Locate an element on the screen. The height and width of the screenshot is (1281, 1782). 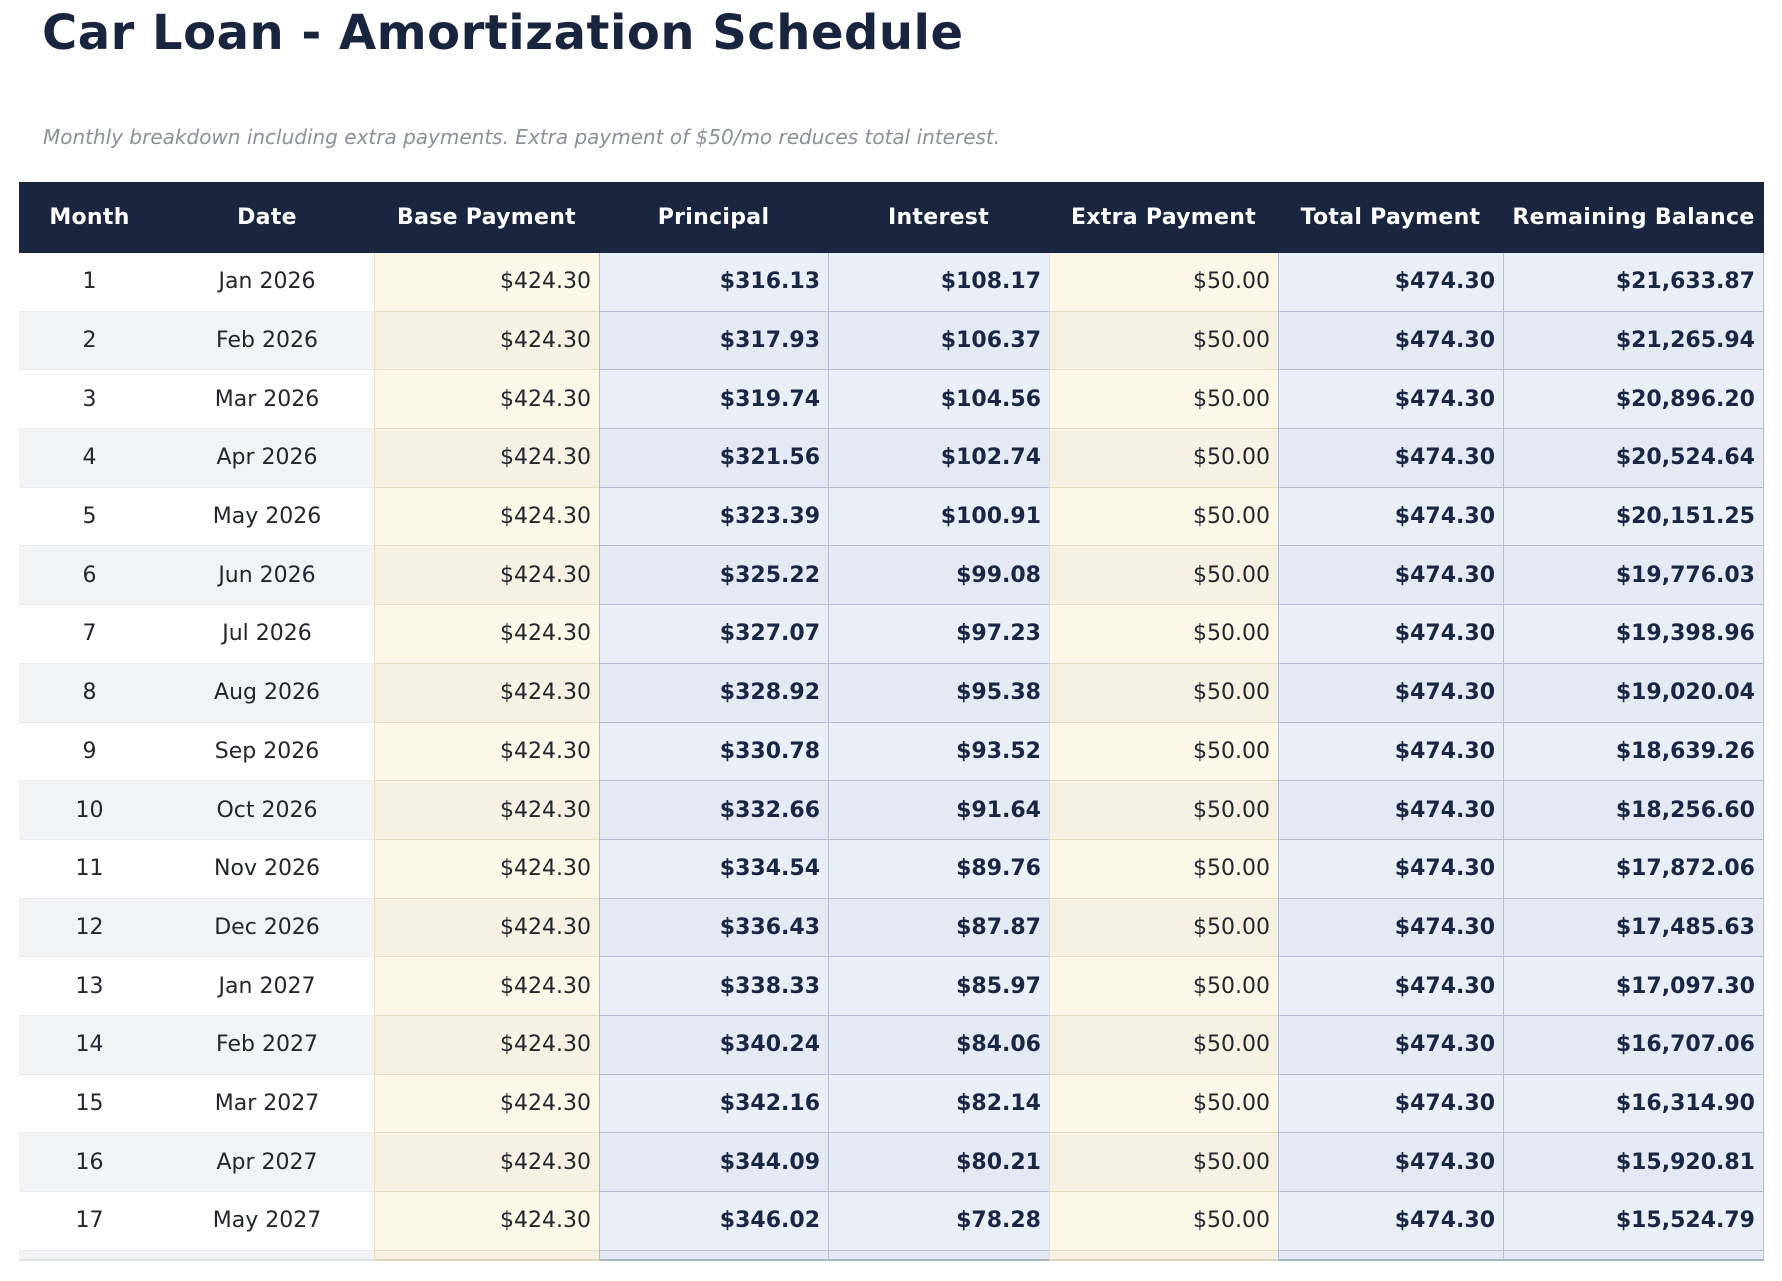
cell-interest: $97.23 is located at coordinates (938, 634).